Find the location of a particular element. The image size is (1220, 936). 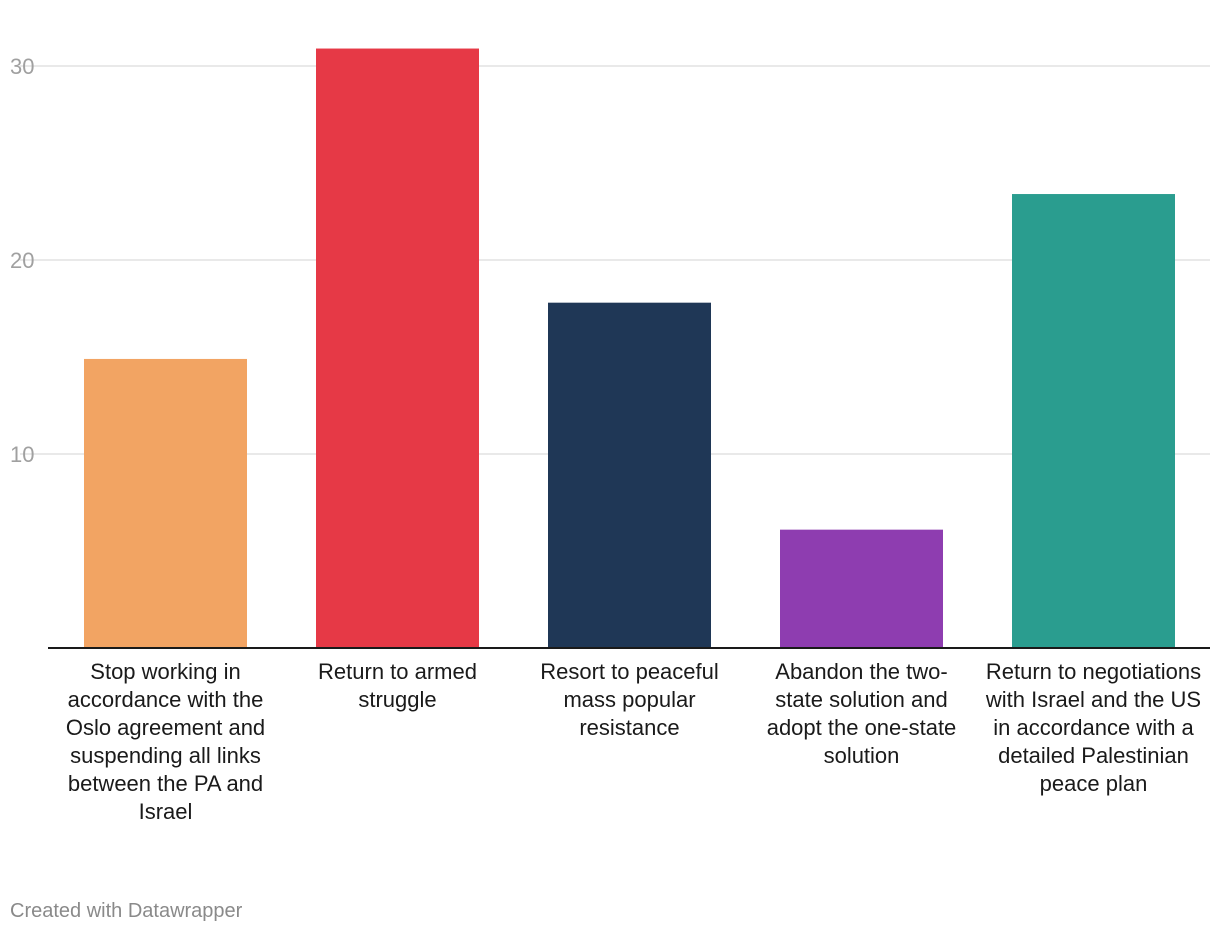

y-tick-label: 30 is located at coordinates (22, 66).